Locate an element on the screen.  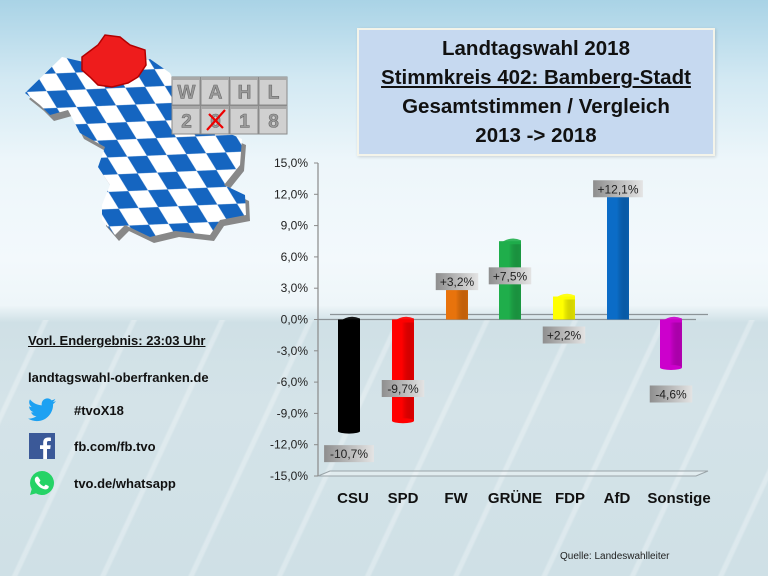
logo-letter: L is located at coordinates (274, 93).